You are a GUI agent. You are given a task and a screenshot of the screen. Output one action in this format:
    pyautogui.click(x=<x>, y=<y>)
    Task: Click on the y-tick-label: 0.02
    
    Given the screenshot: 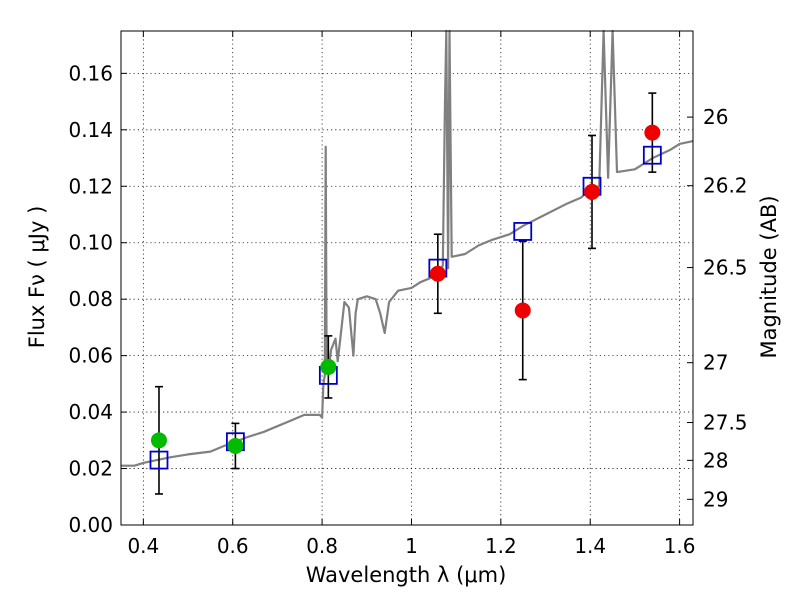 What is the action you would take?
    pyautogui.click(x=90, y=469)
    